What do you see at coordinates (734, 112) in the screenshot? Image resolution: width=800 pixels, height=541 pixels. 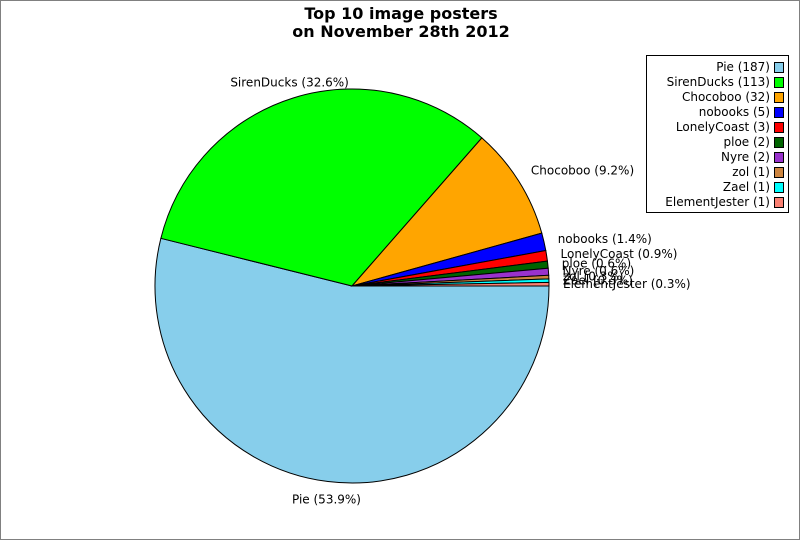 I see `legend-label: nobooks (5)` at bounding box center [734, 112].